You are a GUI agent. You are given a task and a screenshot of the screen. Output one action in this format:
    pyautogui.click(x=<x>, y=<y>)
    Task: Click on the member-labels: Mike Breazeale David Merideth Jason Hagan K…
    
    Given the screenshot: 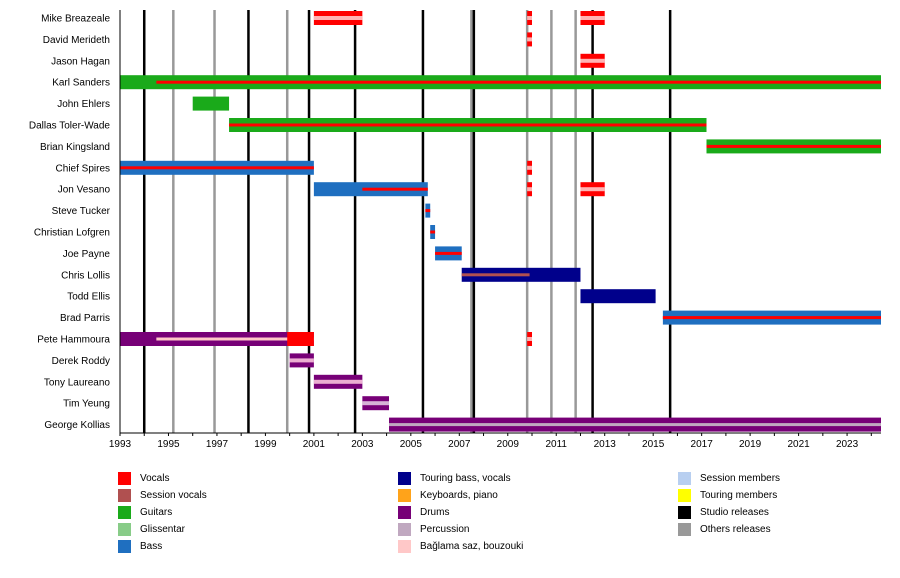 What is the action you would take?
    pyautogui.click(x=70, y=223)
    